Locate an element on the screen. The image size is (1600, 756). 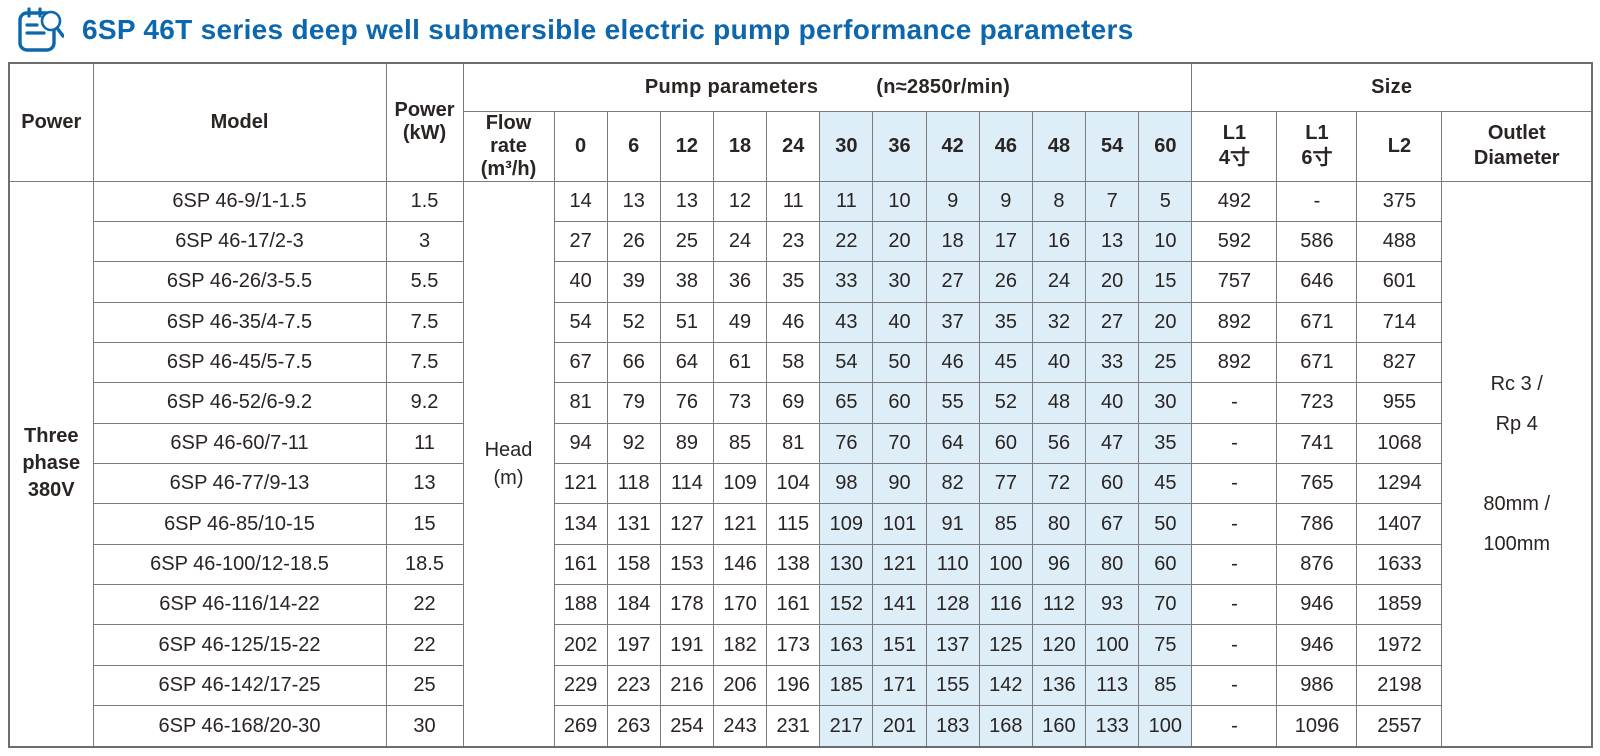
head-value-cell: 12 is located at coordinates (740, 201).